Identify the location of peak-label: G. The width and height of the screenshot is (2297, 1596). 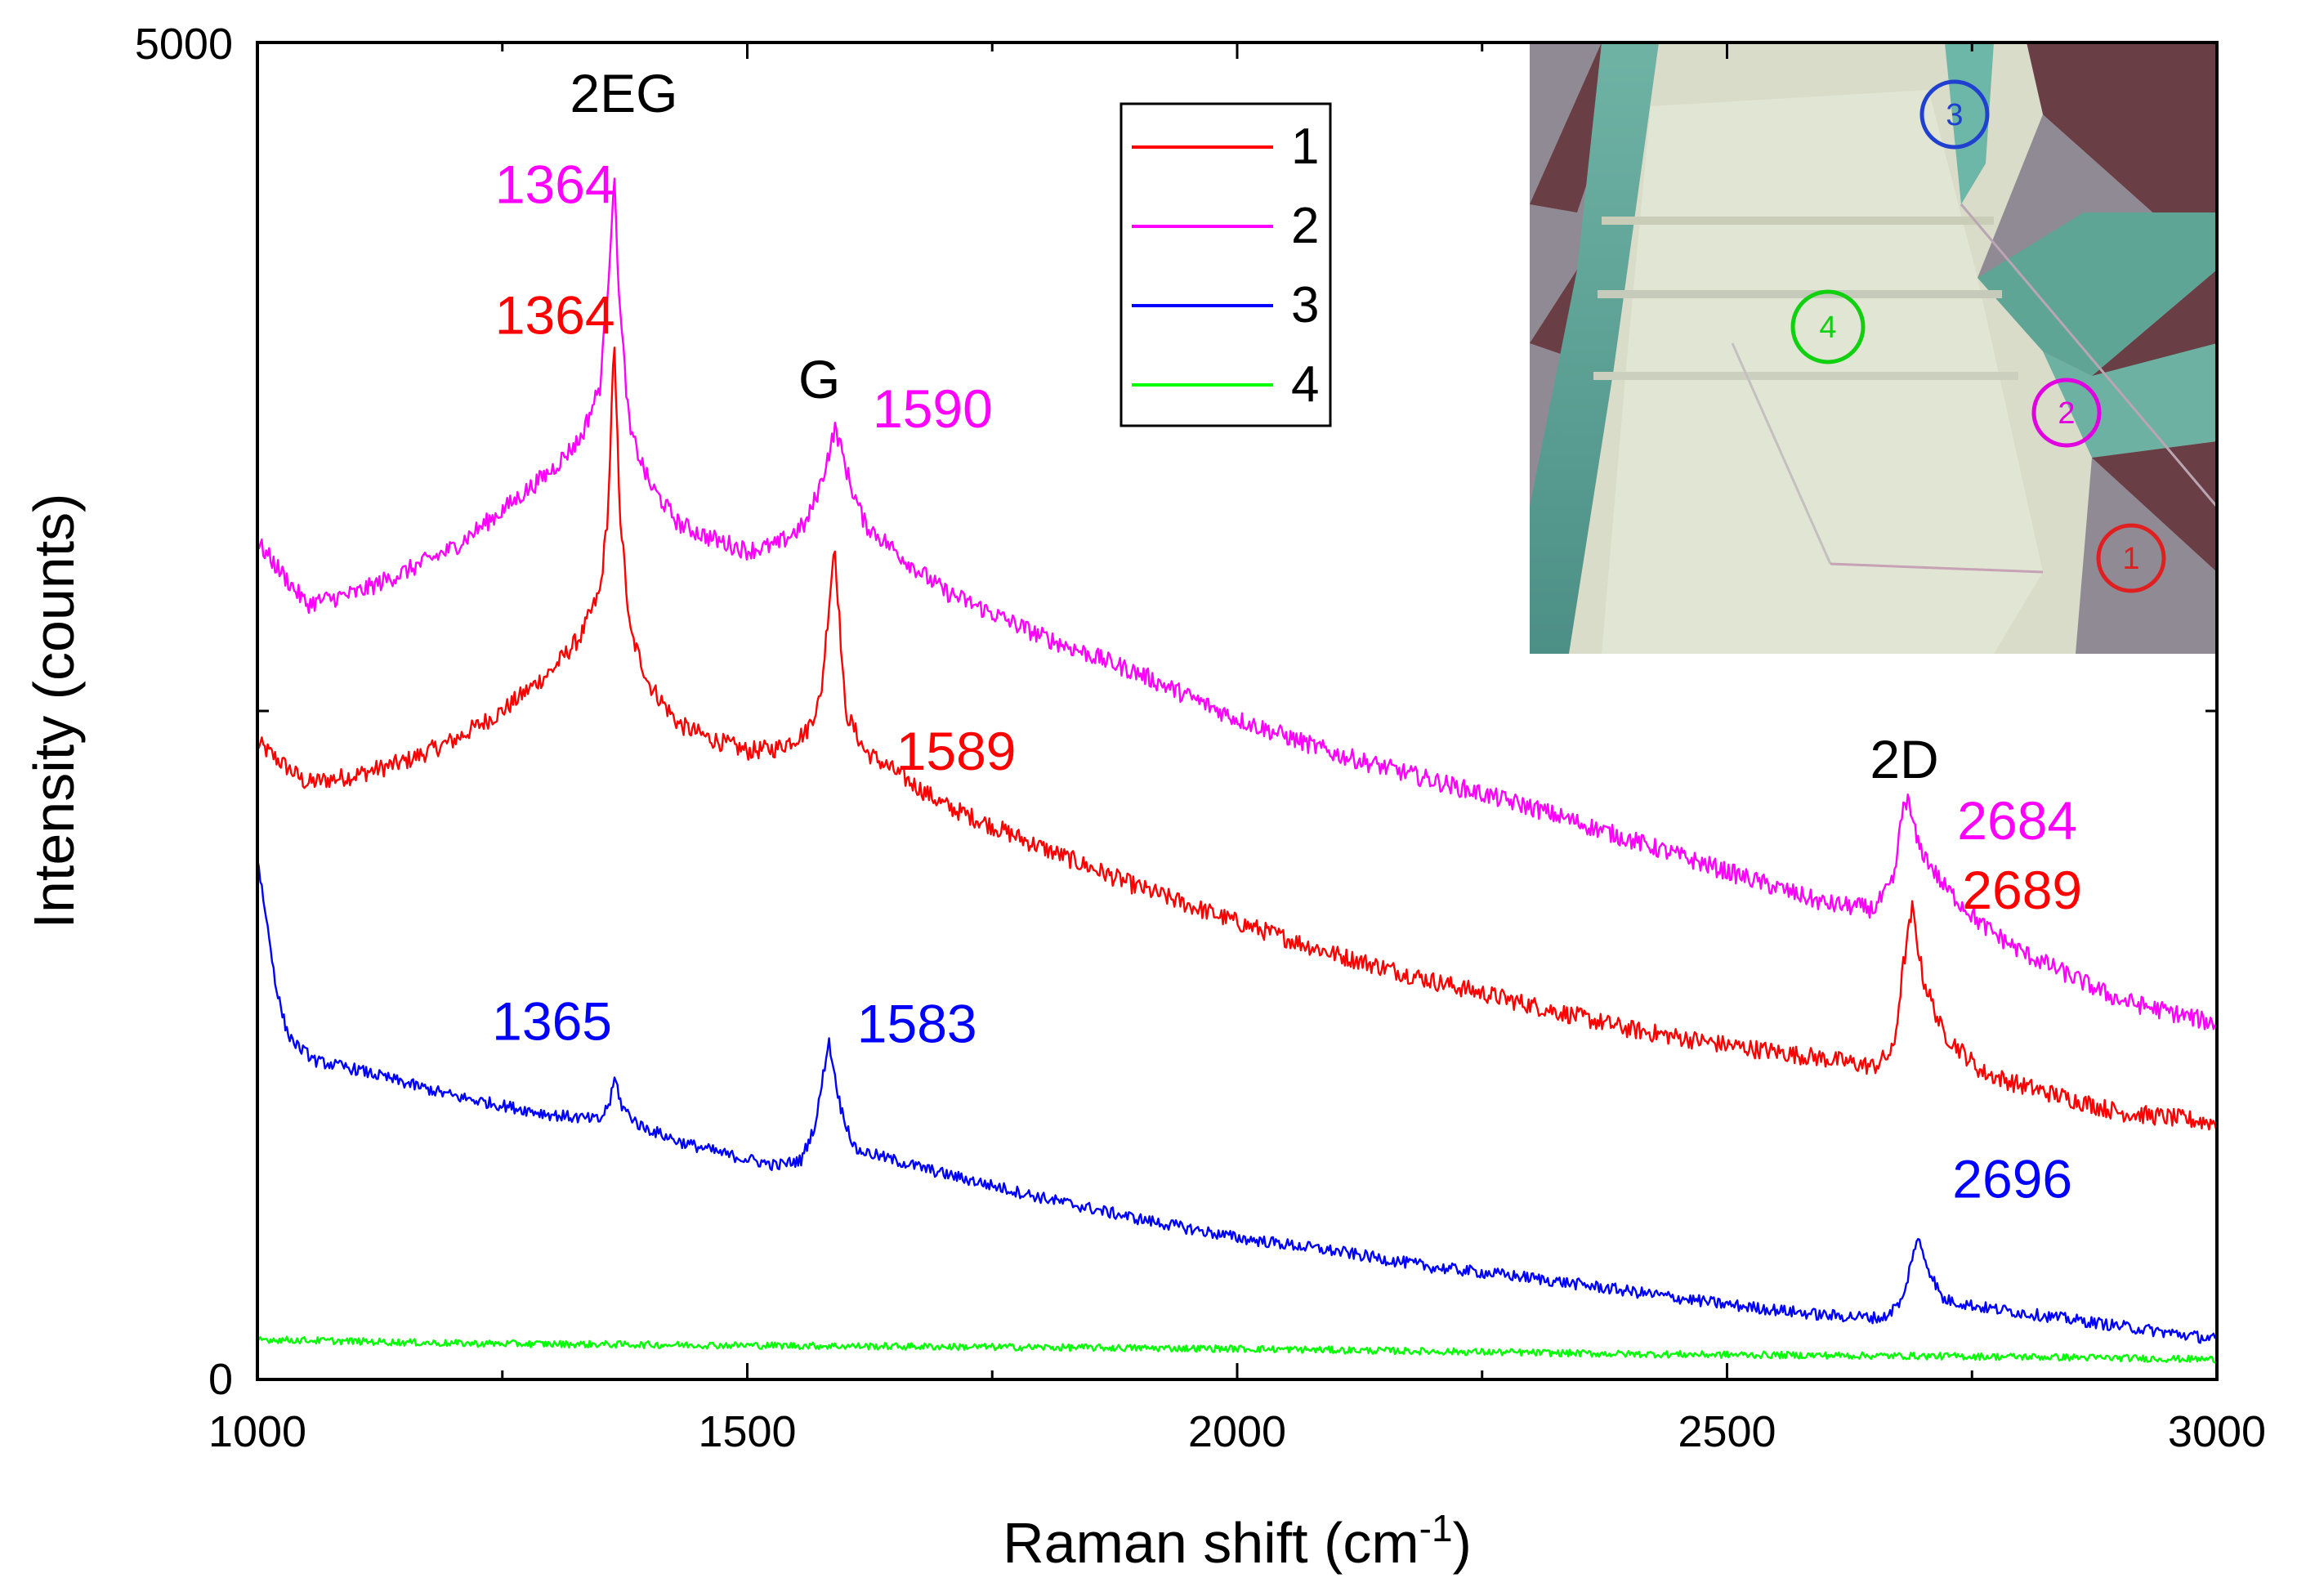
(819, 379).